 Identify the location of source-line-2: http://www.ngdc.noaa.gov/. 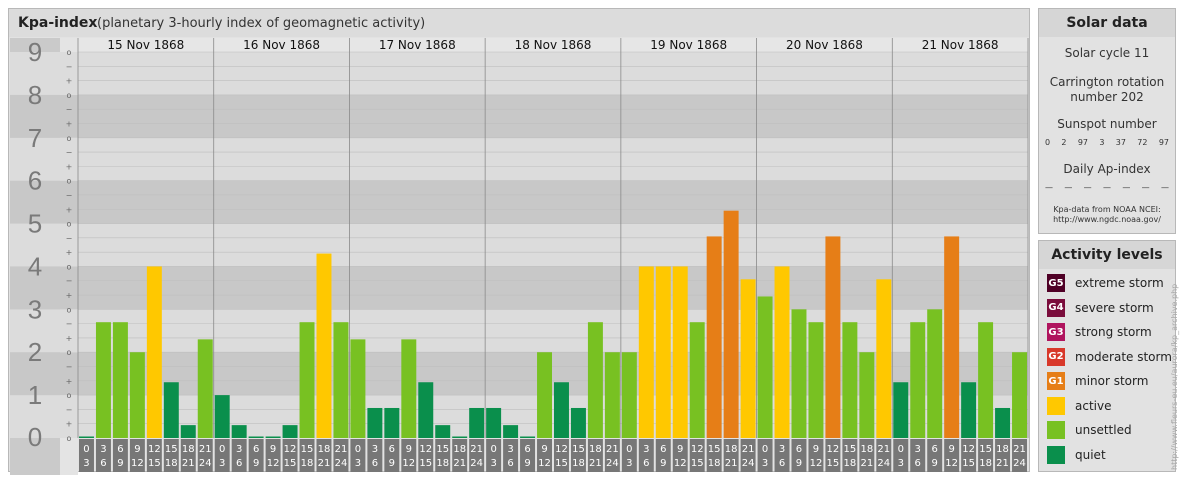
(1107, 219).